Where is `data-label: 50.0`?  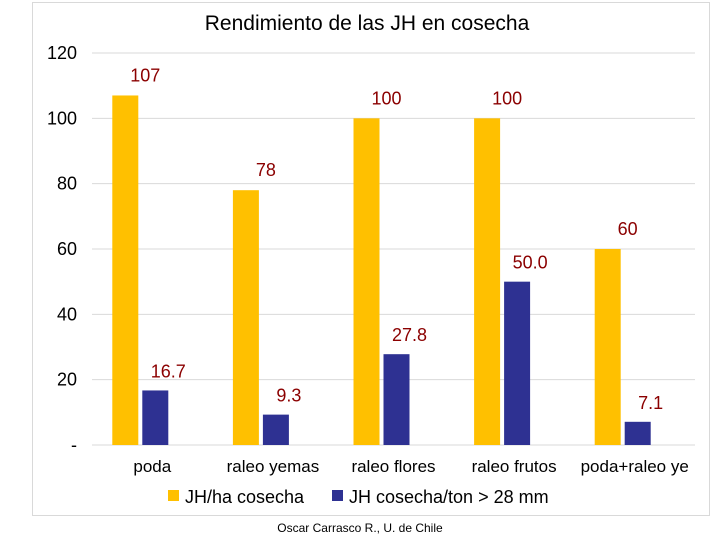
data-label: 50.0 is located at coordinates (530, 263).